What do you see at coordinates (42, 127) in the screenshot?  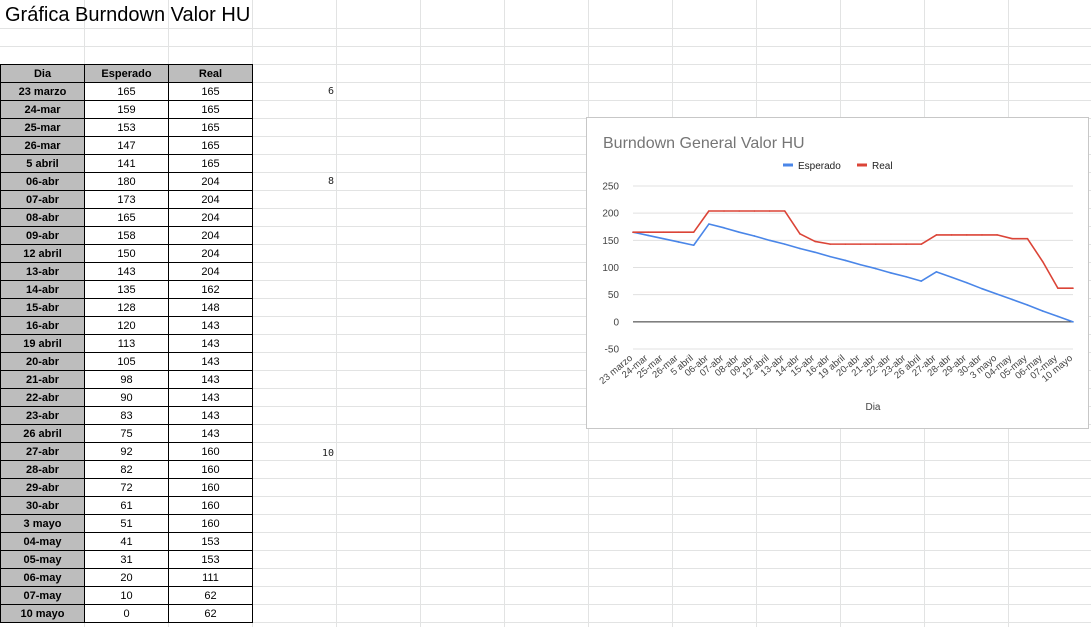 I see `cell-dia: 25-mar` at bounding box center [42, 127].